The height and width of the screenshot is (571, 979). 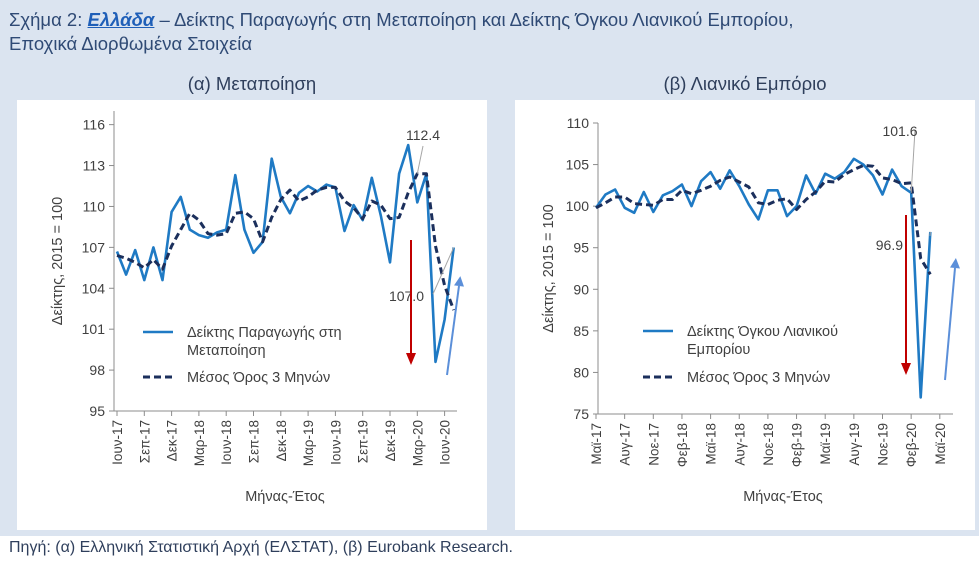 I want to click on retail-y-tick-label: 110, so click(x=578, y=123).